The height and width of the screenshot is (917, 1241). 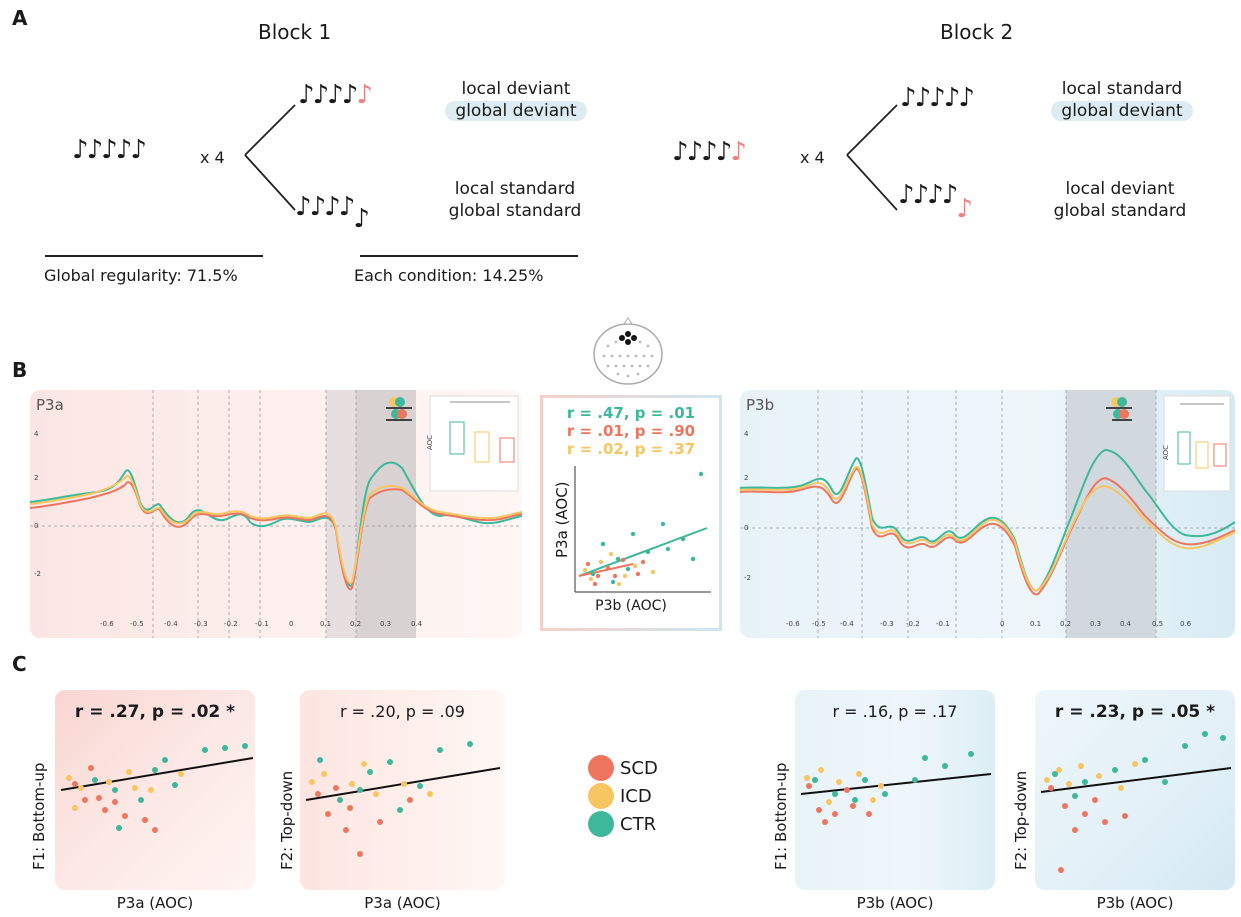 What do you see at coordinates (449, 275) in the screenshot?
I see `each-condition: Each condition: 14.25%` at bounding box center [449, 275].